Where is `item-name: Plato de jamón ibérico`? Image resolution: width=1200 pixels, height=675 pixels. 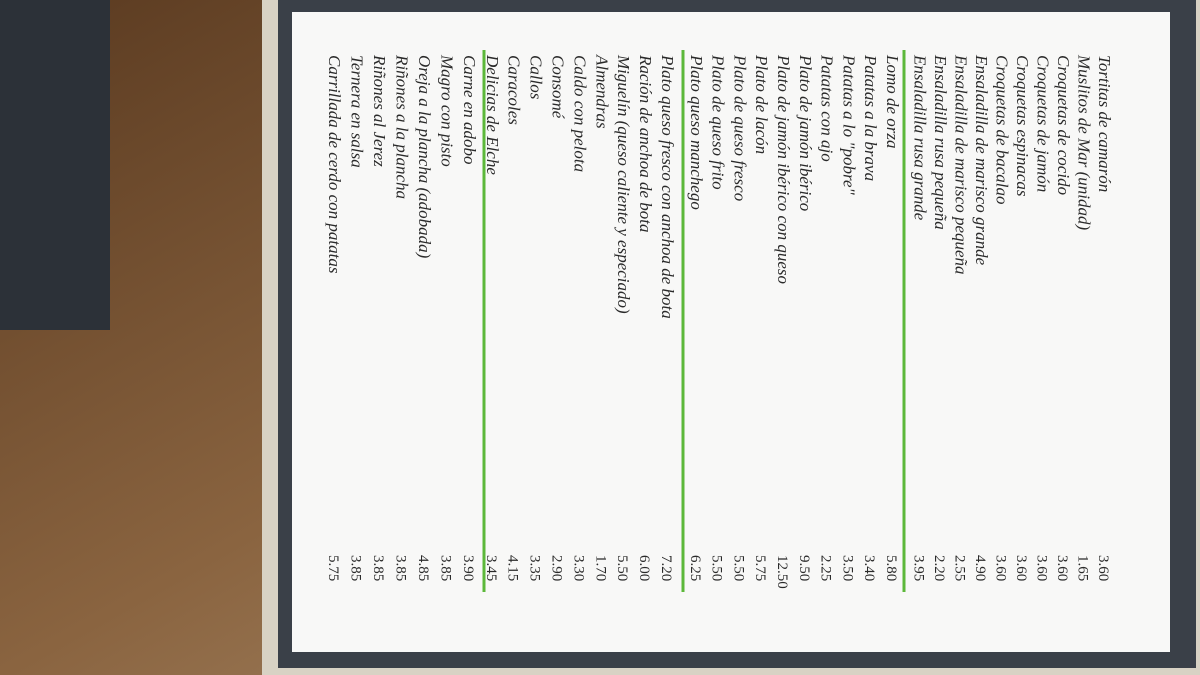 item-name: Plato de jamón ibérico is located at coordinates (805, 132).